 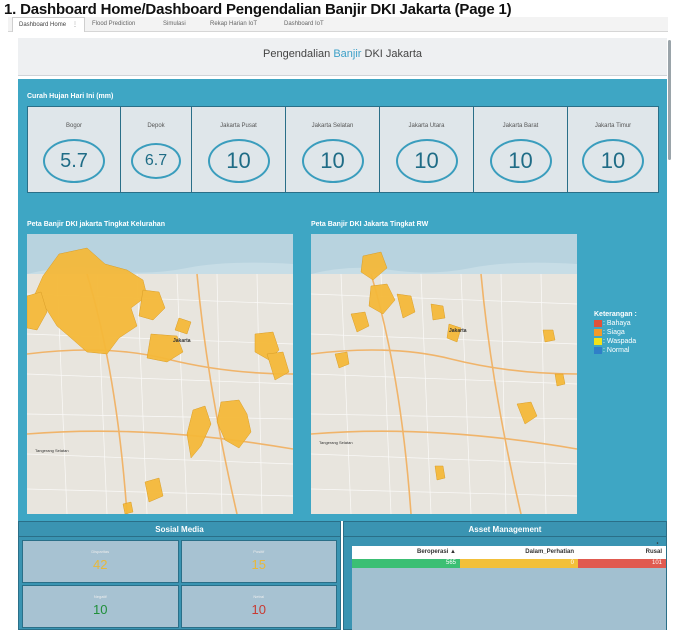 I want to click on rain-card-jakarta-barat: Jakarta Barat 10, so click(x=521, y=149).